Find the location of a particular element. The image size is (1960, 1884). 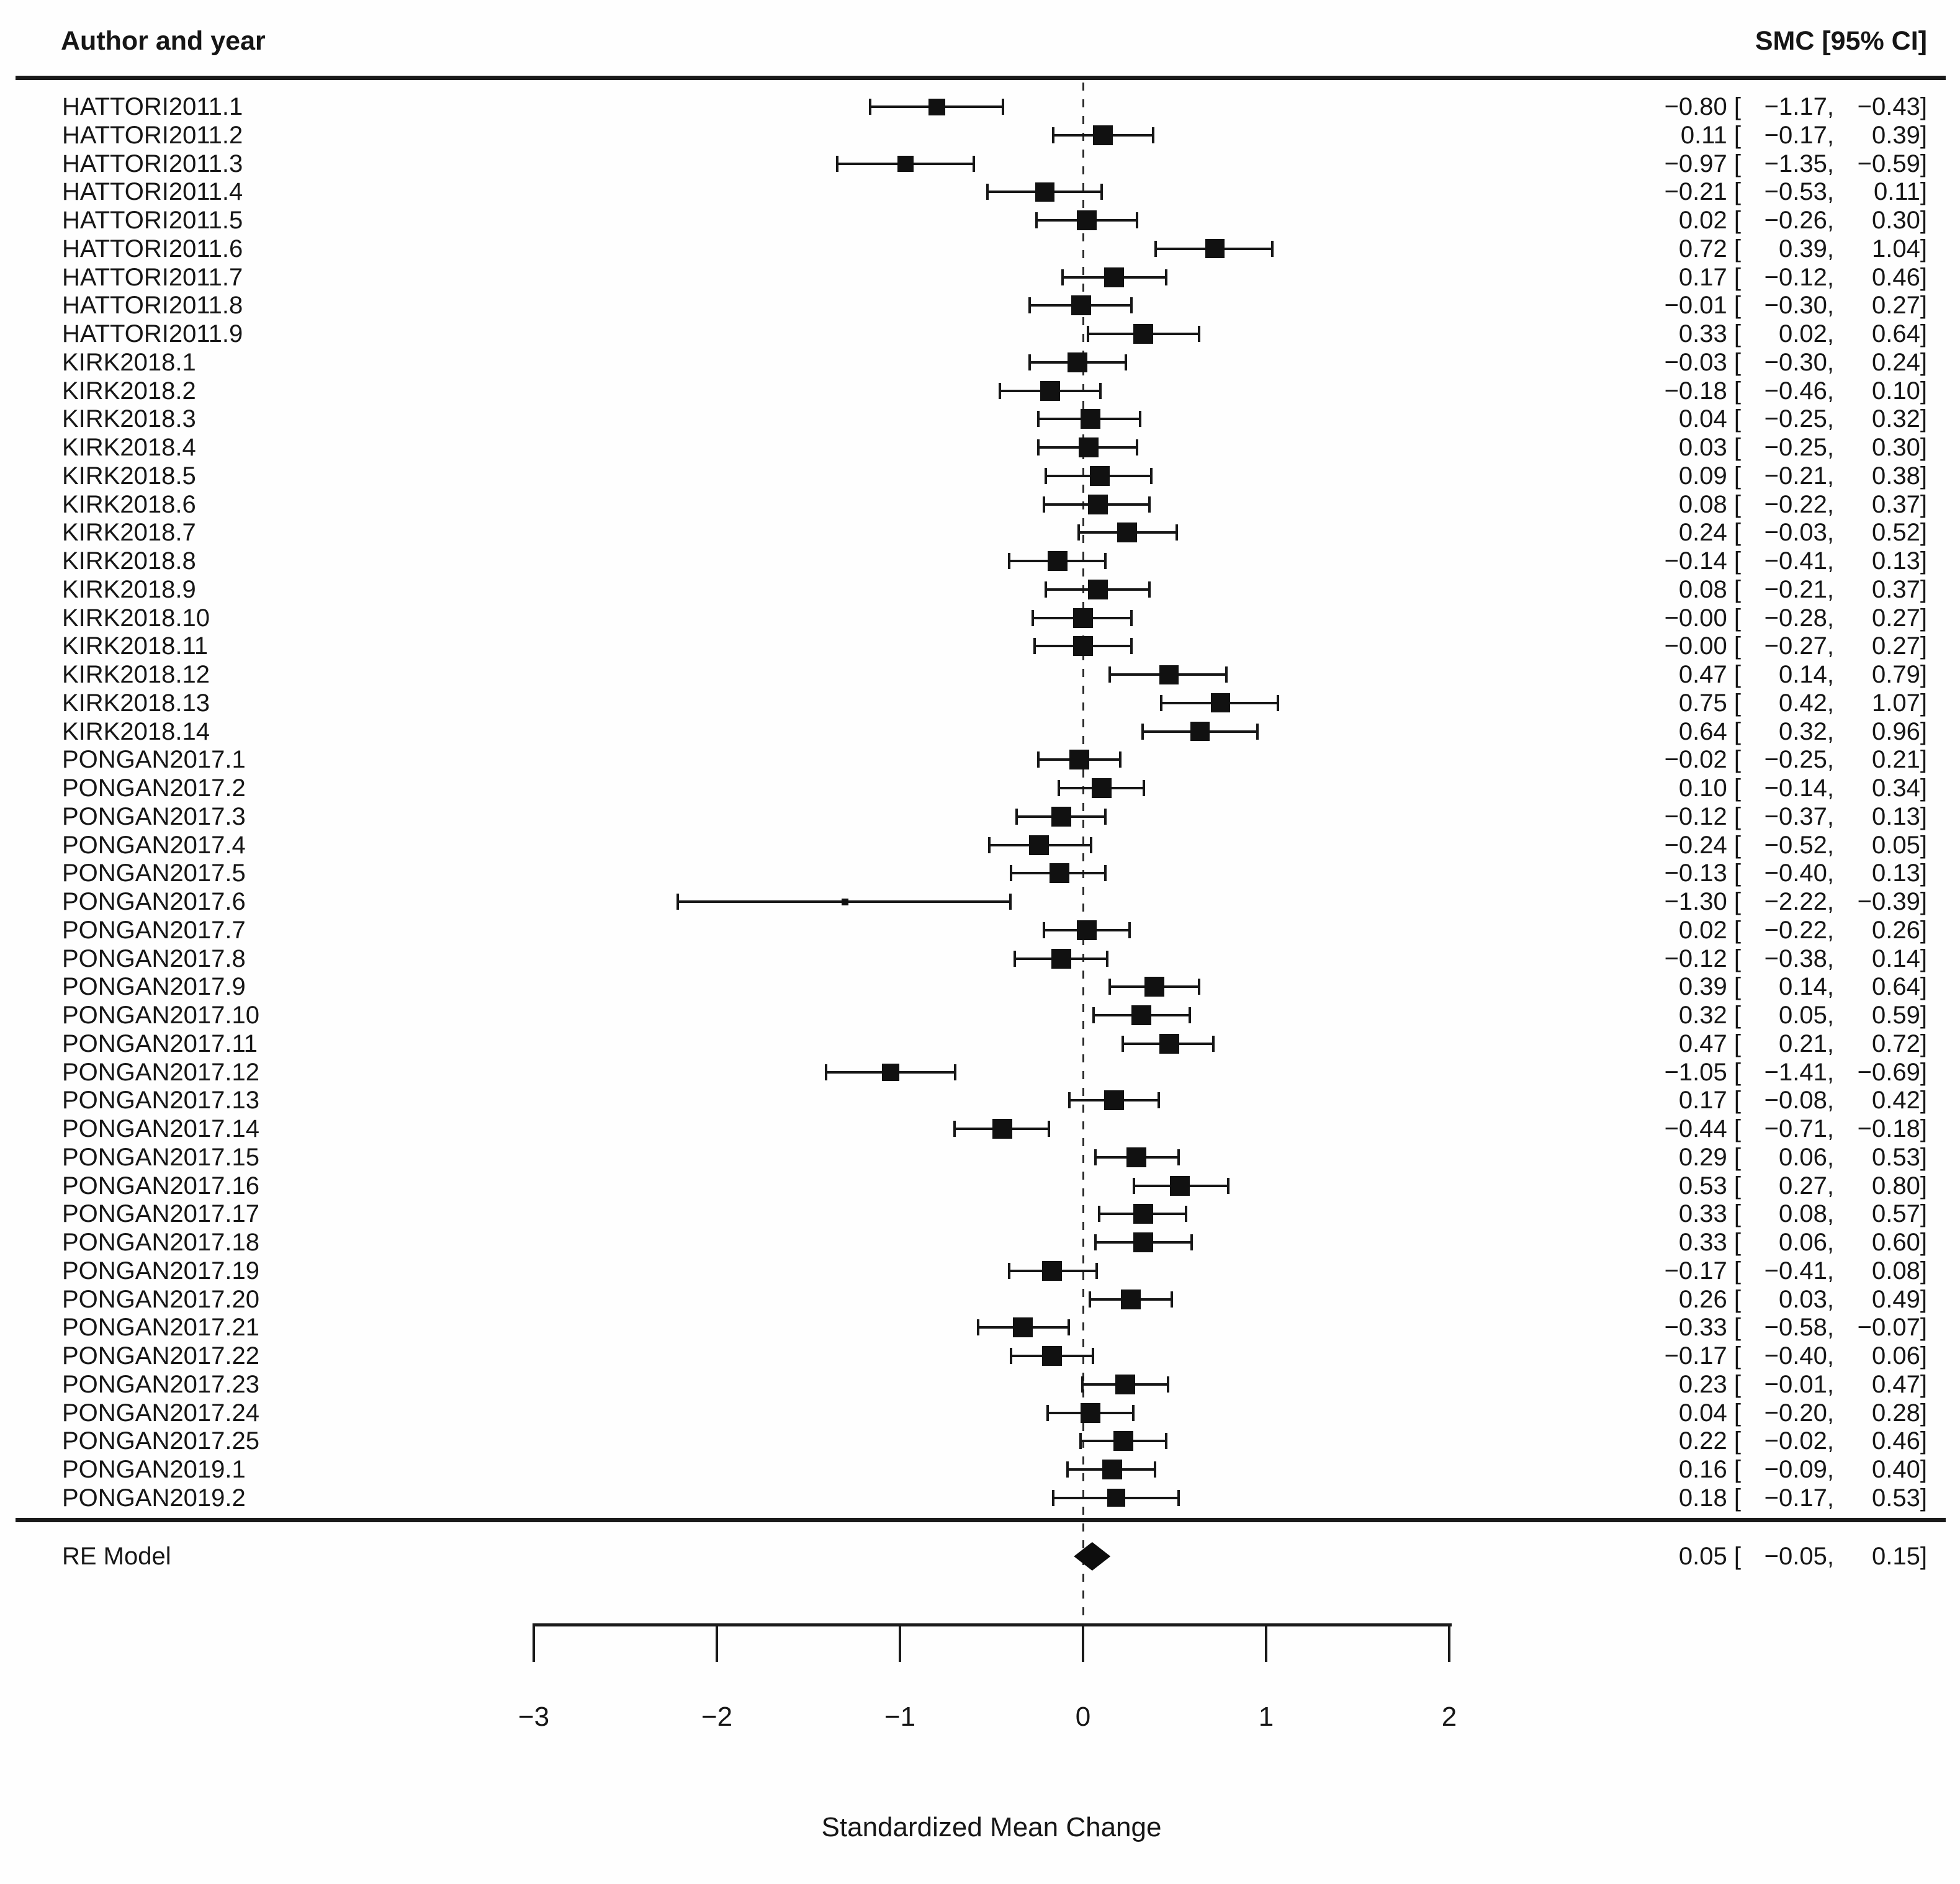

study-smc-value: −1.30 [ −2.22, −0.39] is located at coordinates (1775, 902).